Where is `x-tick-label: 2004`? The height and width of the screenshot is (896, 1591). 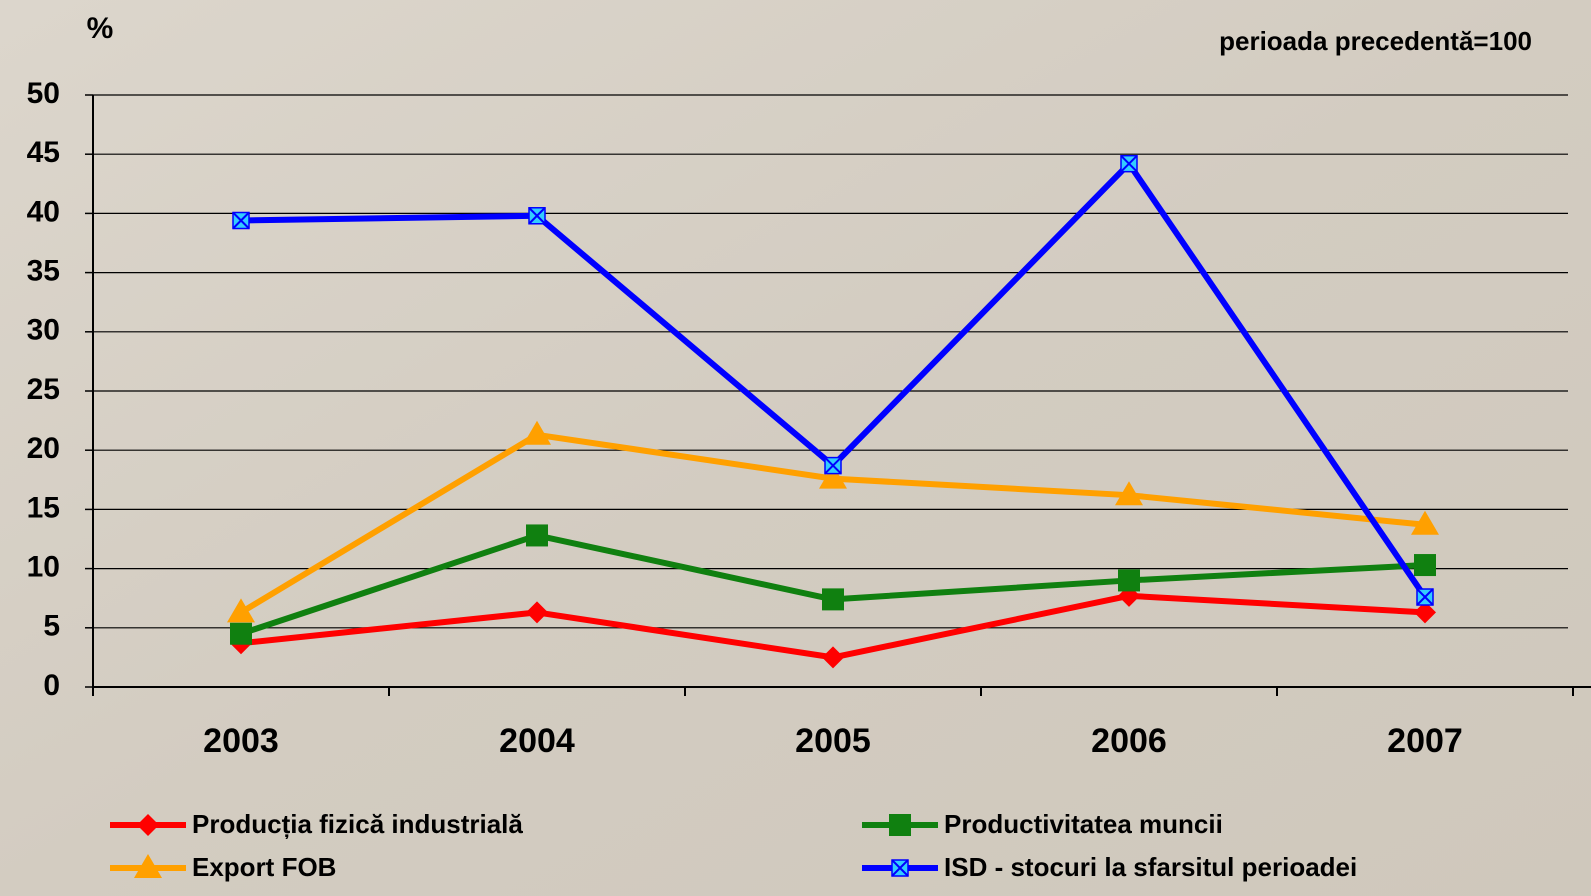 x-tick-label: 2004 is located at coordinates (537, 741).